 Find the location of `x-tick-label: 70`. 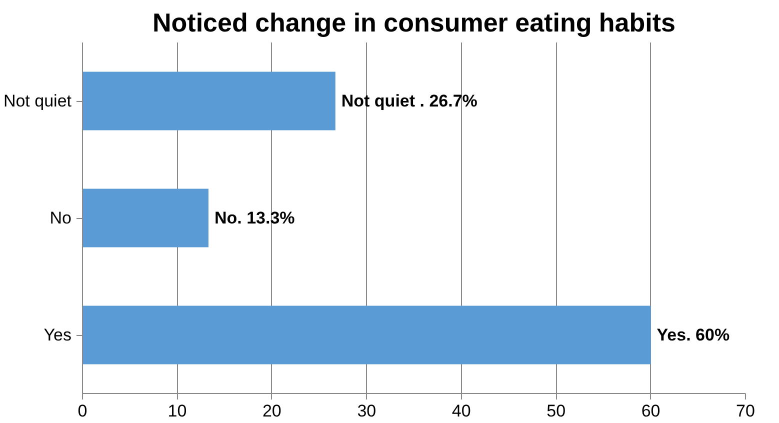

x-tick-label: 70 is located at coordinates (745, 411).